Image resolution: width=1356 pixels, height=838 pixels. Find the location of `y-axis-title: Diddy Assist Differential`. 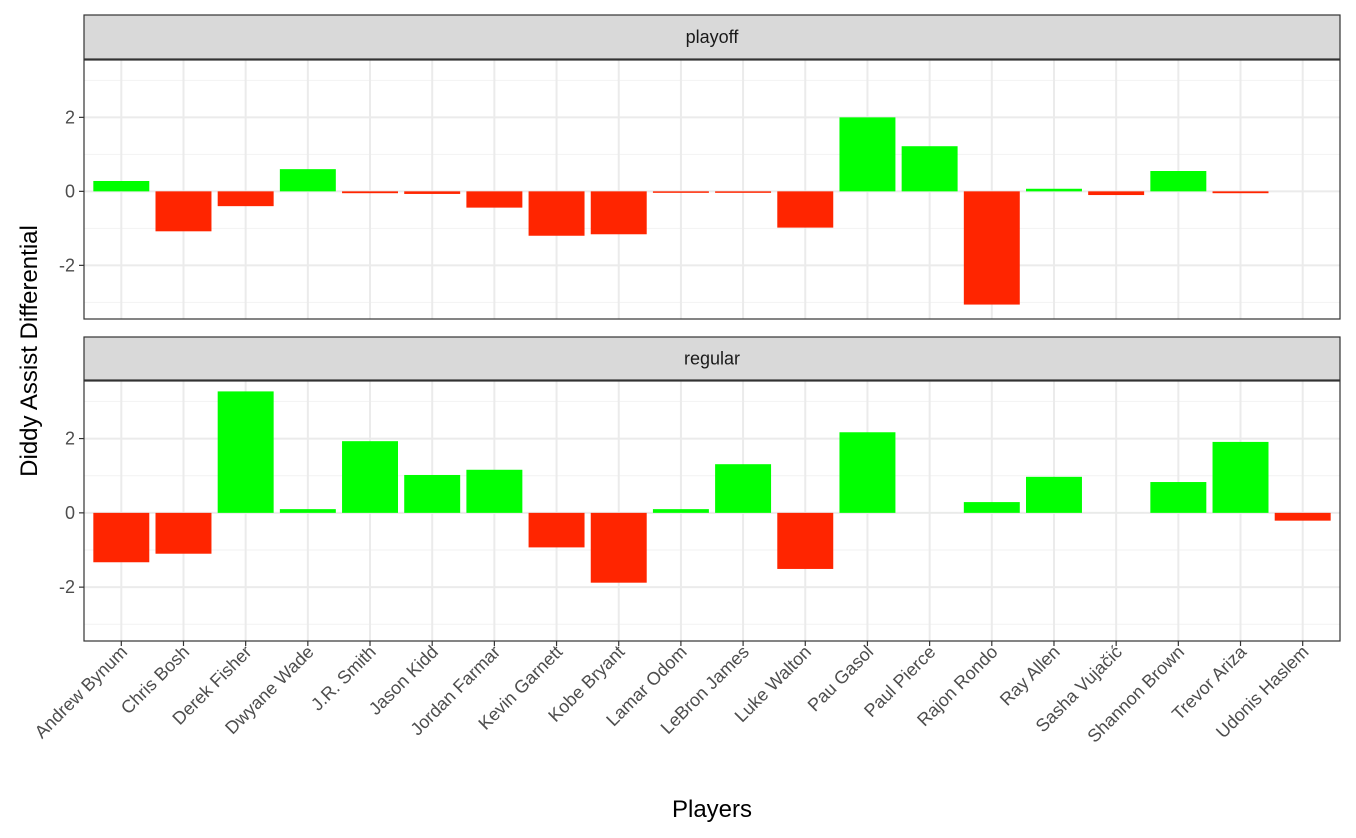

y-axis-title: Diddy Assist Differential is located at coordinates (29, 351).